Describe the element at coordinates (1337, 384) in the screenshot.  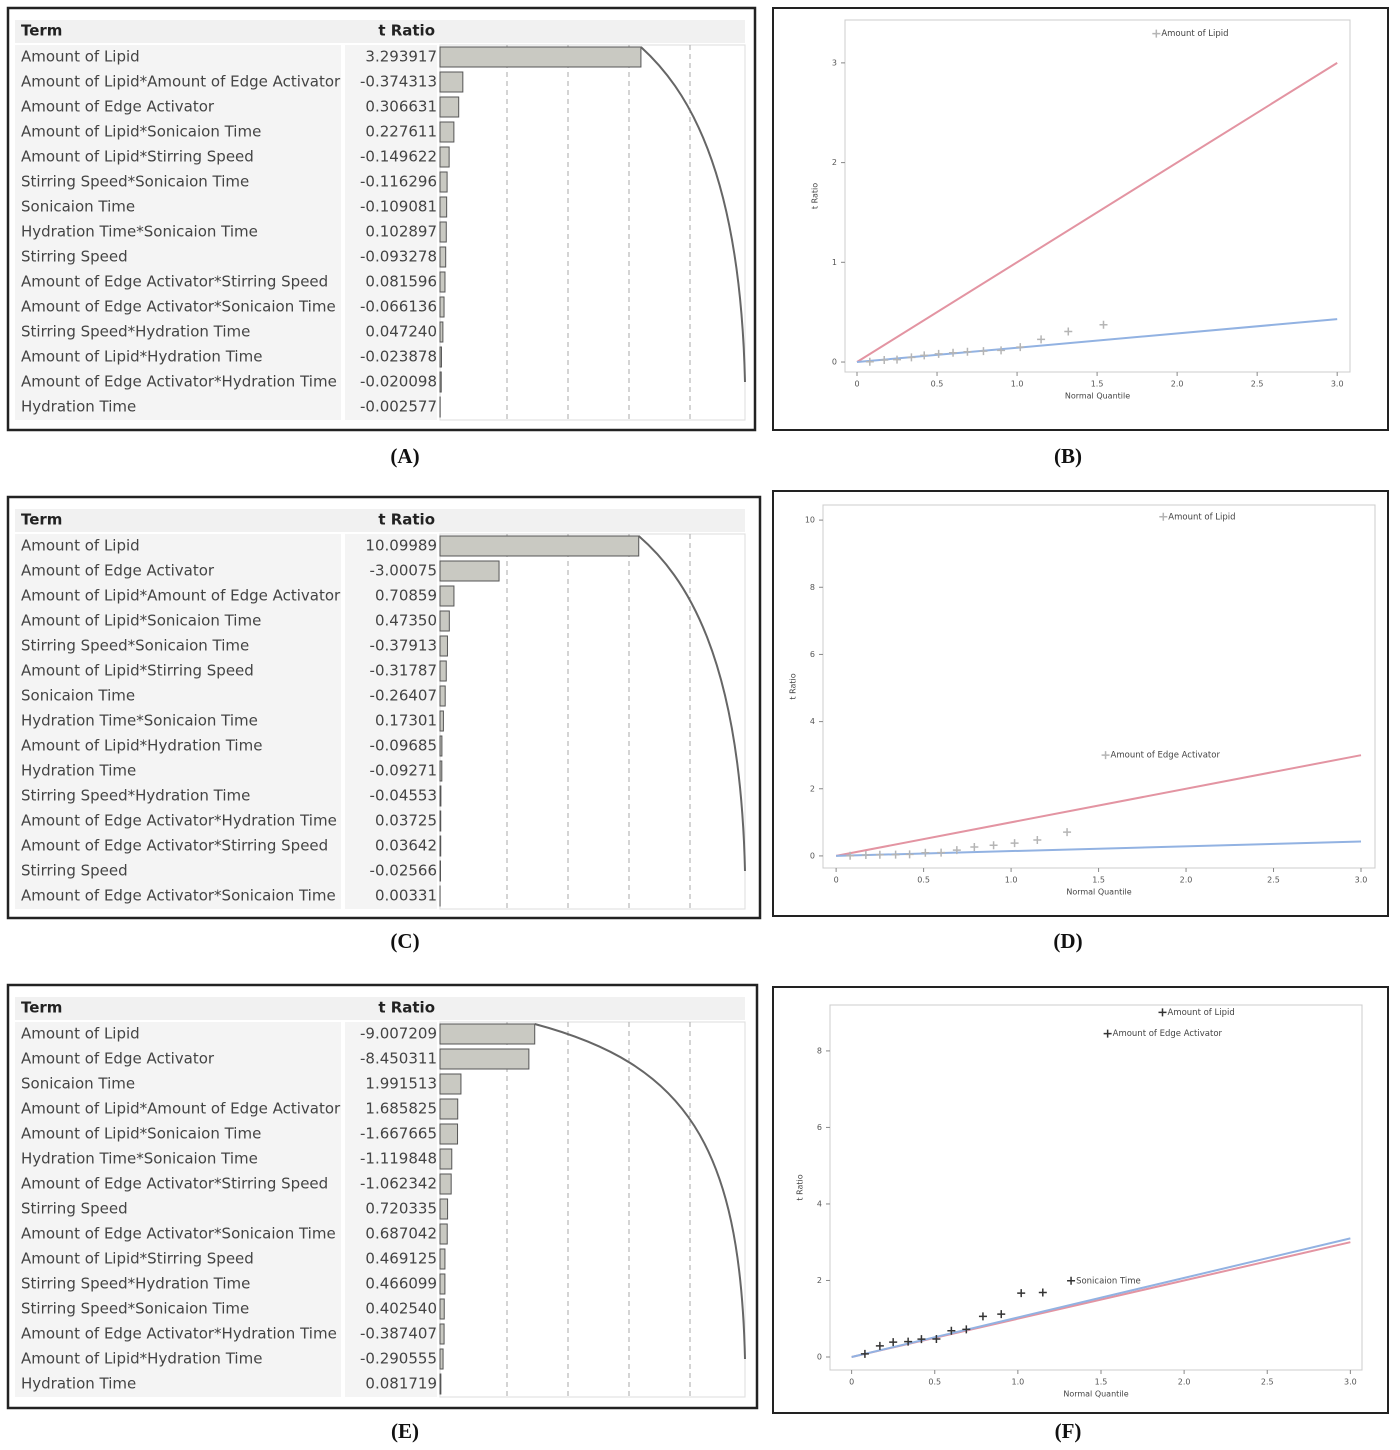
I see `x-tick-label: 3.0` at that location.